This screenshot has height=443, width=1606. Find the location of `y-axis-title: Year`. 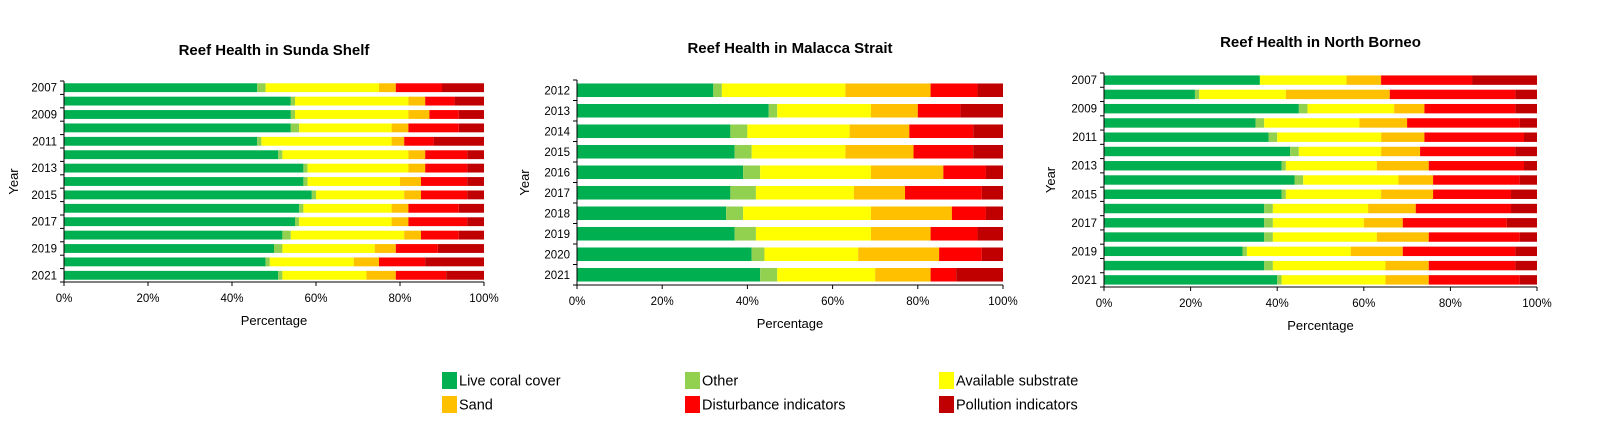

y-axis-title: Year is located at coordinates (524, 182).